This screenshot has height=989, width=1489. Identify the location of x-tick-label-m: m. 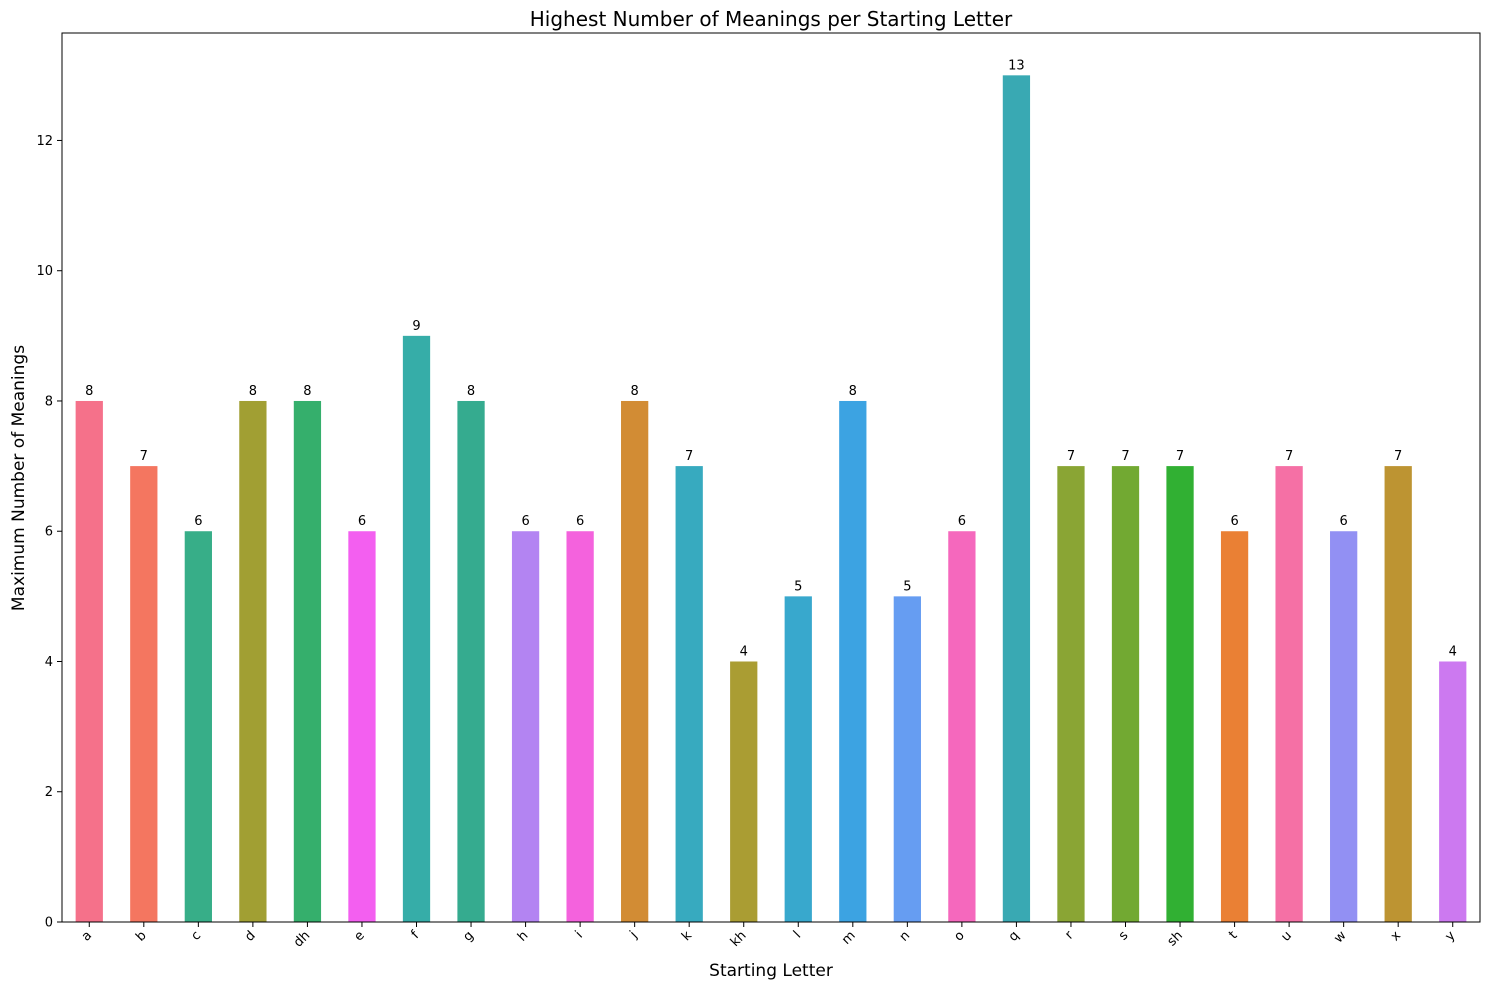
(849, 938).